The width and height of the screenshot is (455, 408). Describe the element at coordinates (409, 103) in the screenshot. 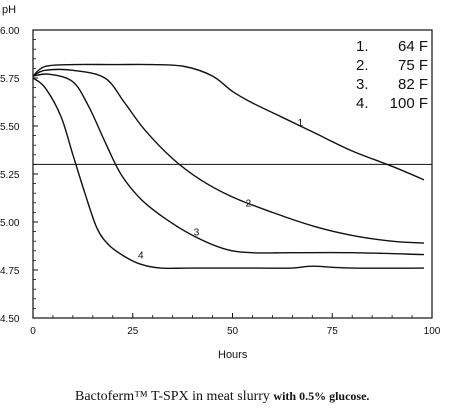

I see `legend-label: 100 F` at that location.